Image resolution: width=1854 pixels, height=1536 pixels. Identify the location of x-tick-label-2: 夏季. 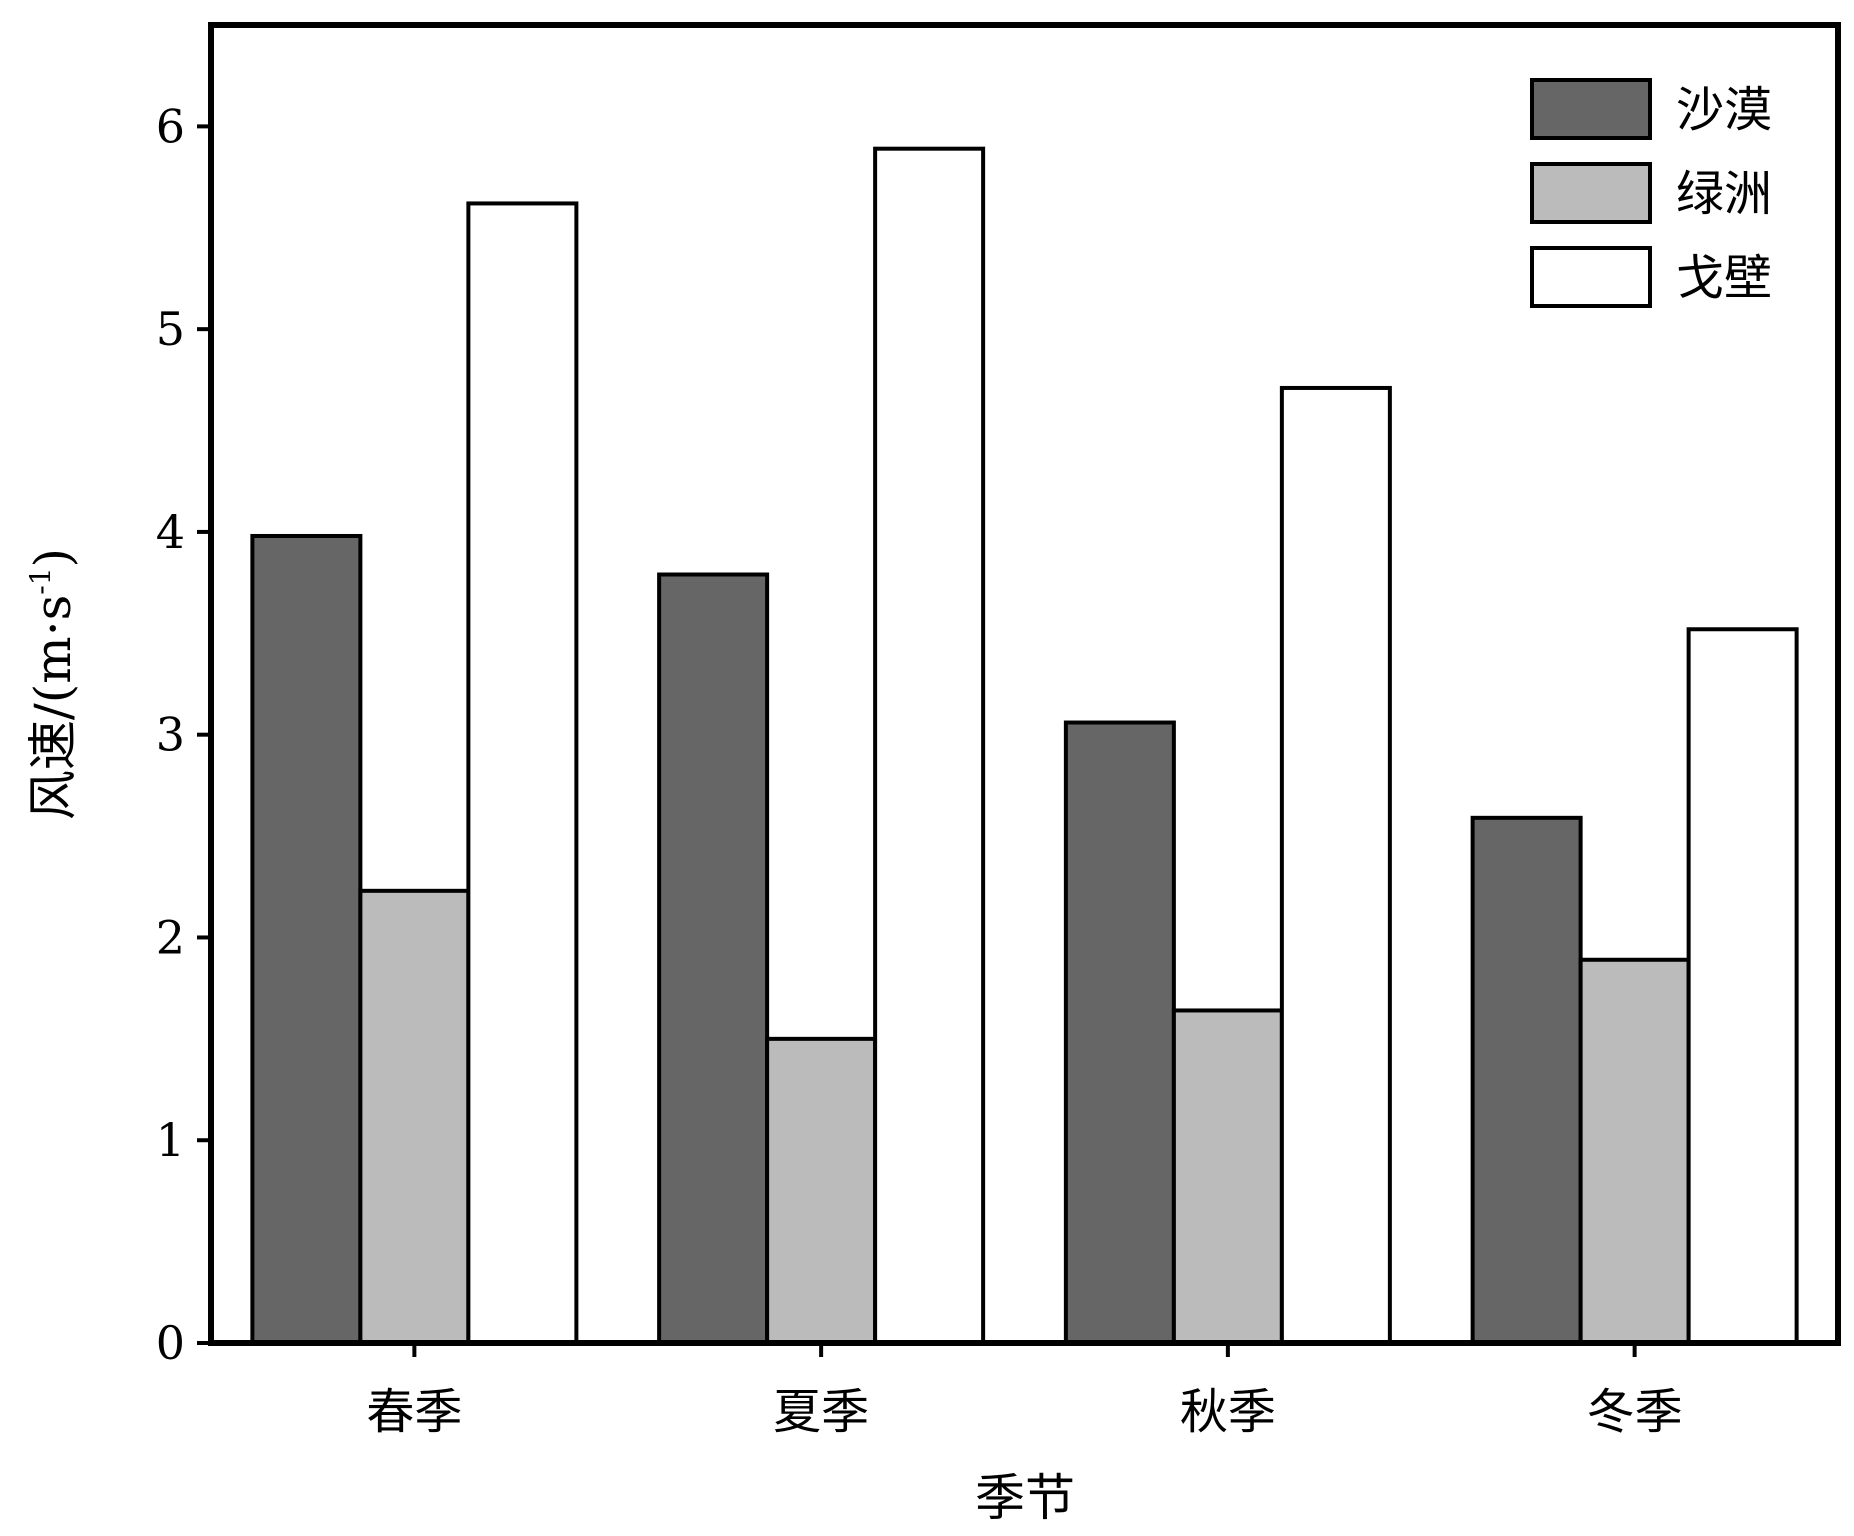
(821, 1412).